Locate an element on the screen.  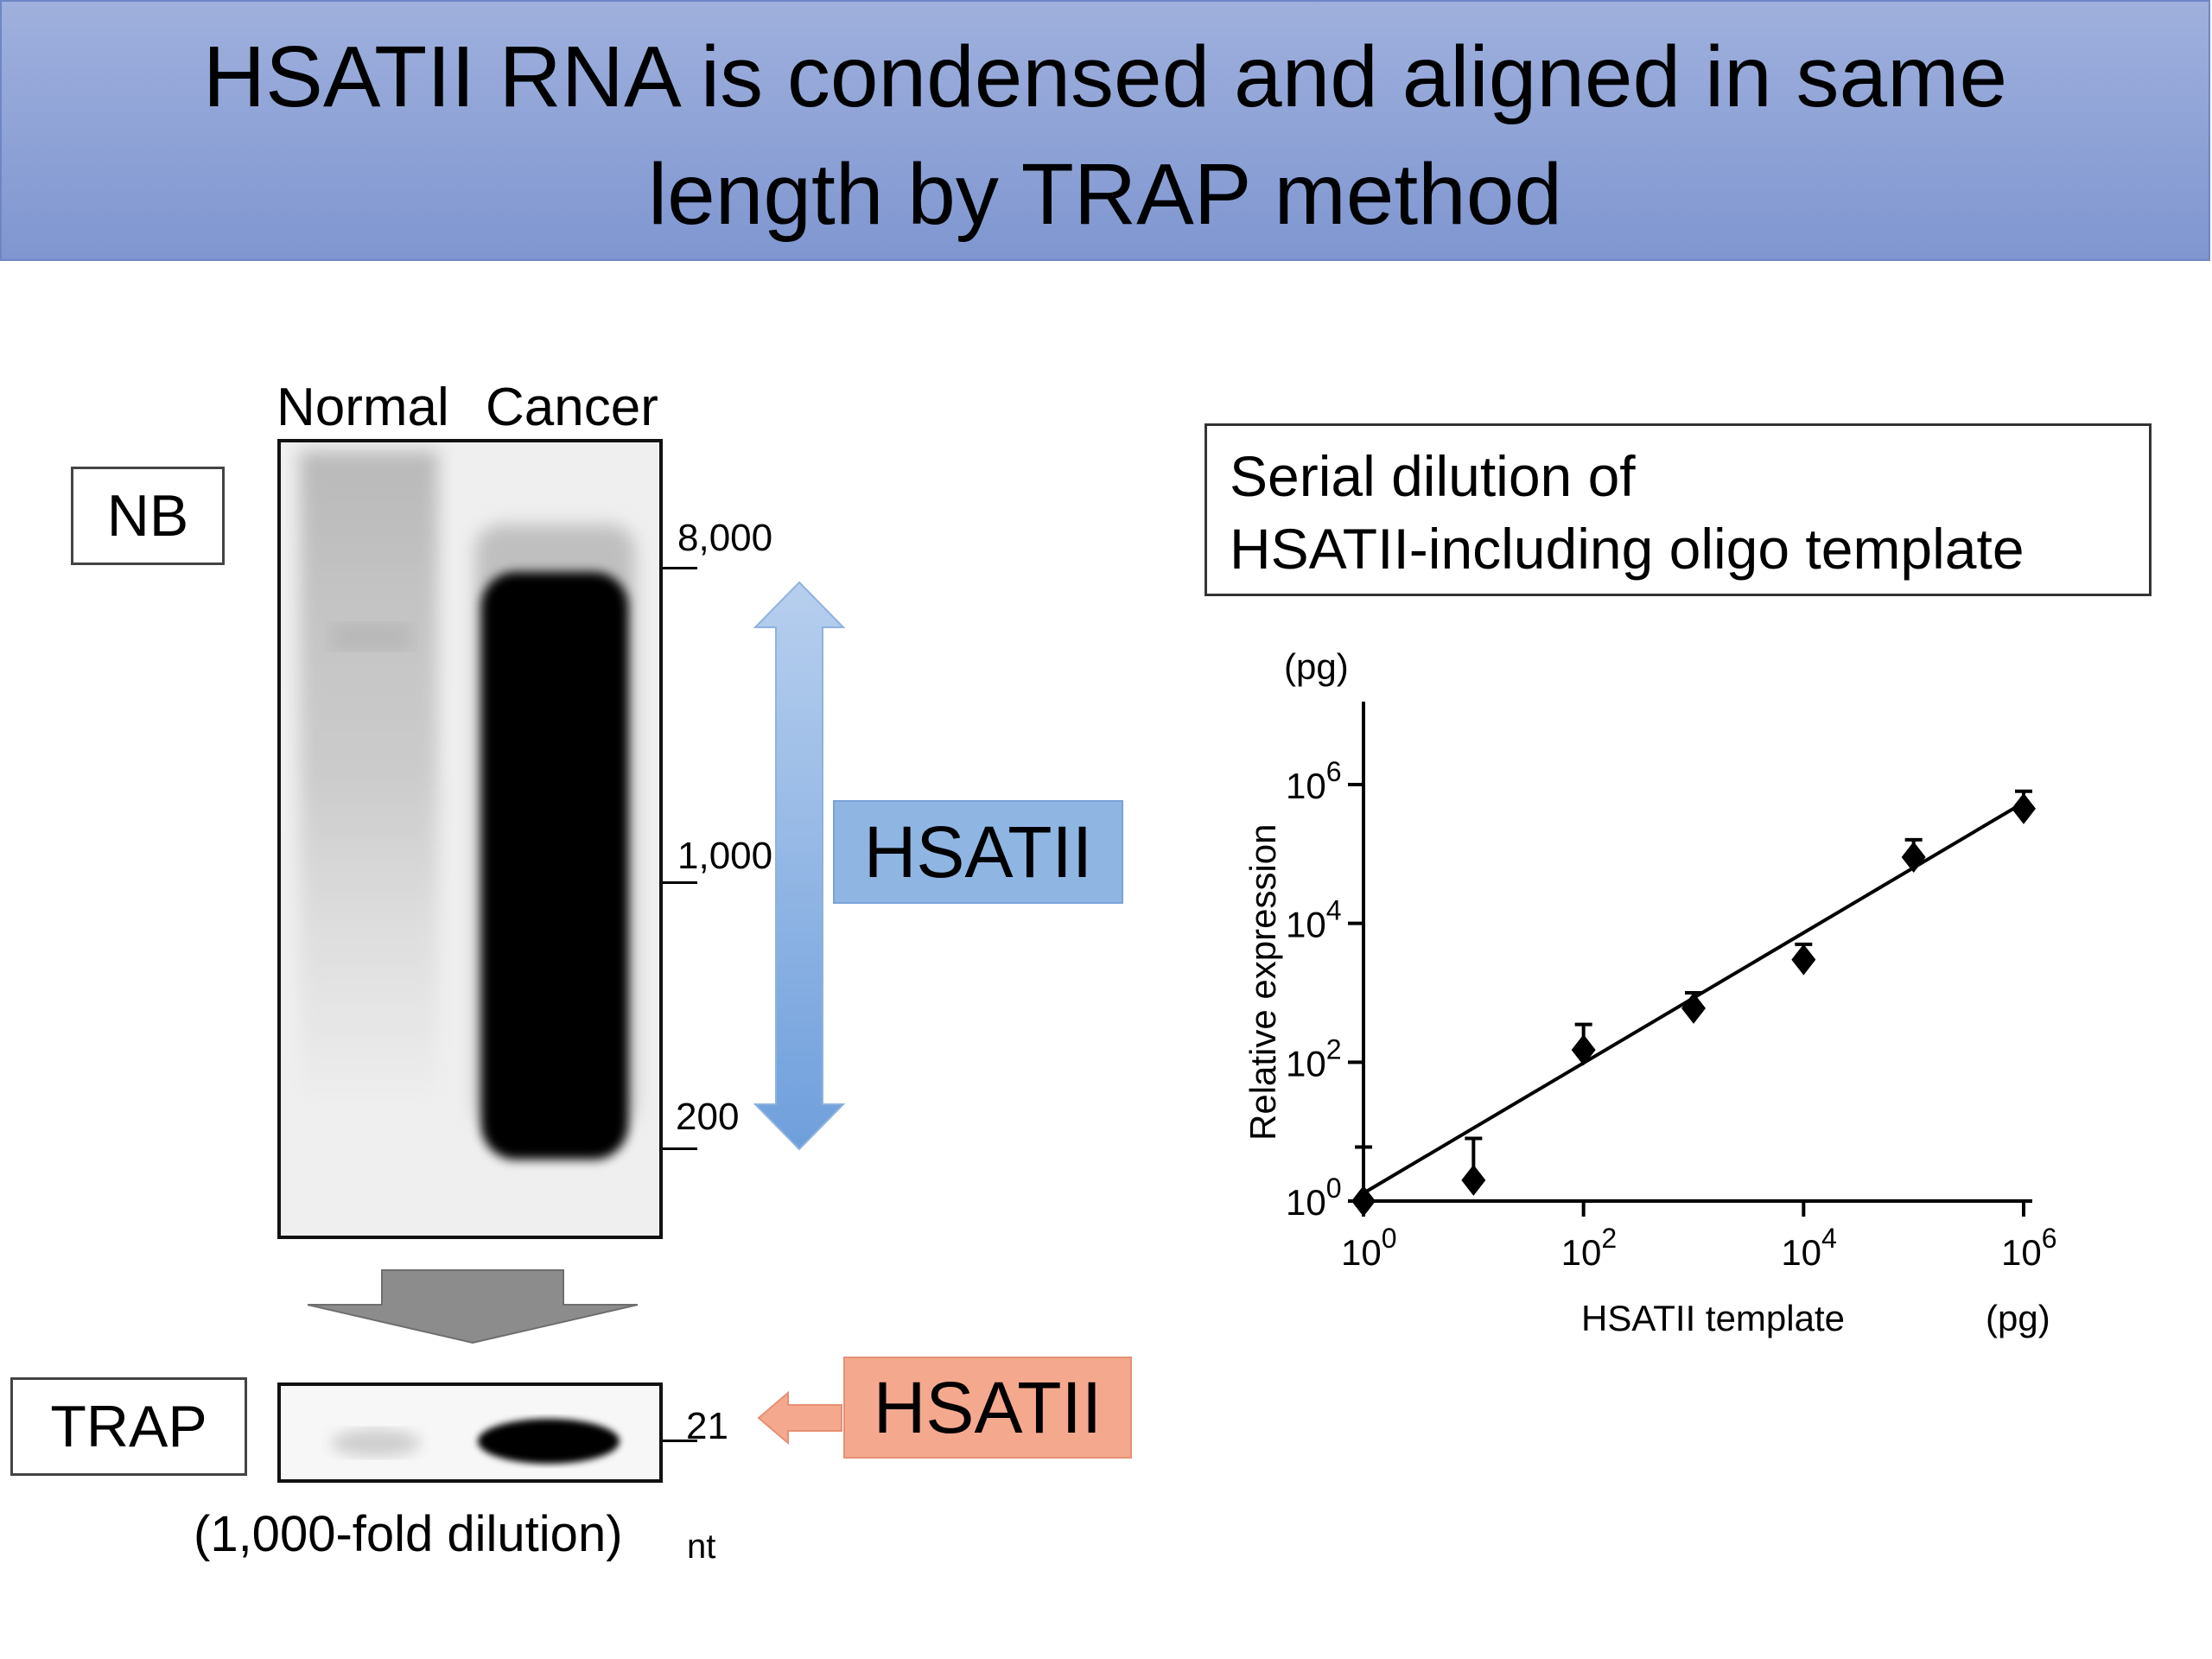
chart-caption-line-1: Serial dilution of is located at coordinates (1433, 476).